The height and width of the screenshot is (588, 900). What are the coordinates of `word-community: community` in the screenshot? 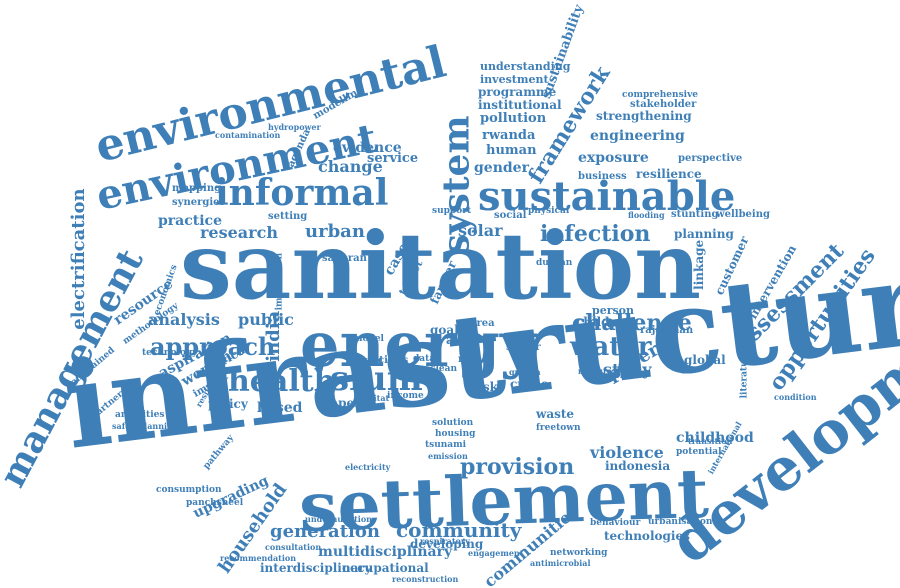 It's located at (459, 529).